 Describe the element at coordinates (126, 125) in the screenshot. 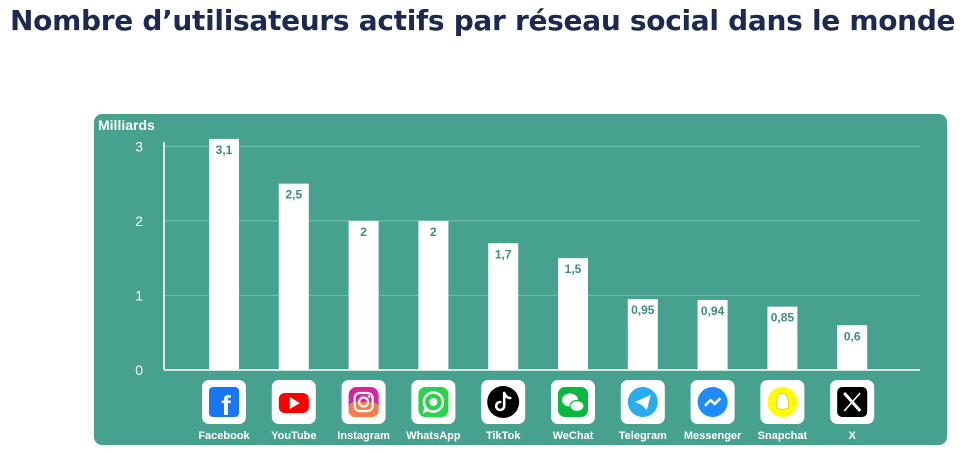

I see `y-axis-label: Milliards` at that location.